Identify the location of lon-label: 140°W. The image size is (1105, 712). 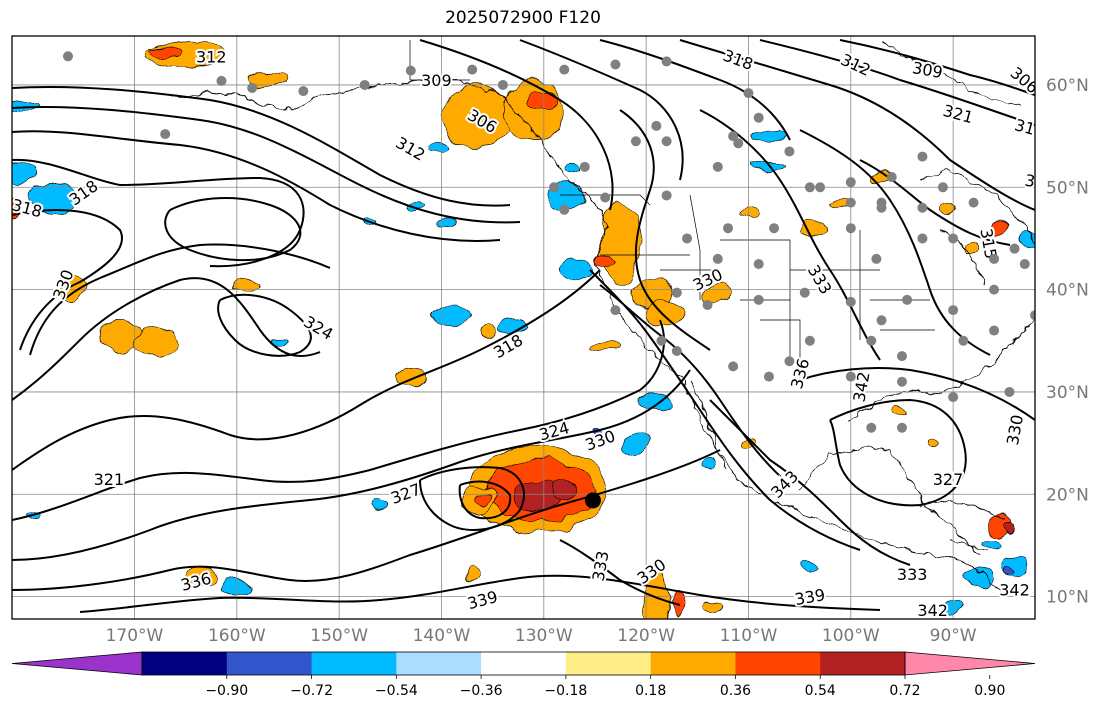
(442, 636).